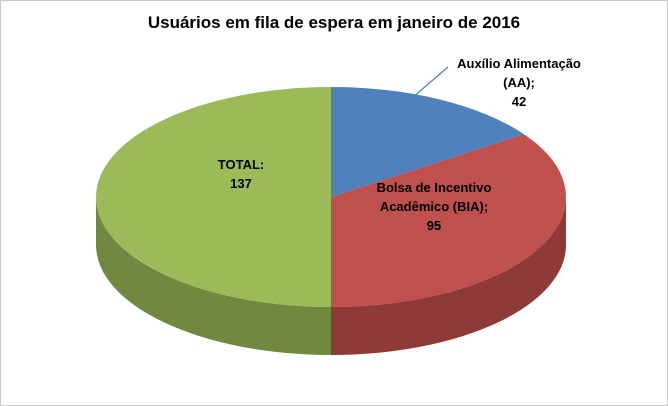  What do you see at coordinates (241, 164) in the screenshot?
I see `data-label-total-line1: TOTAL:` at bounding box center [241, 164].